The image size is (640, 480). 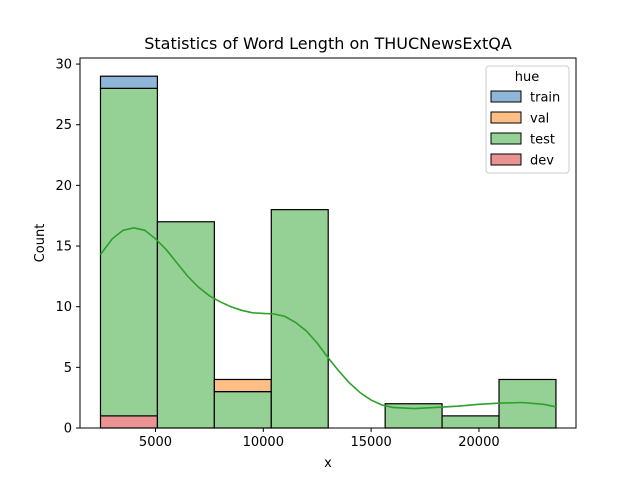 What do you see at coordinates (527, 77) in the screenshot?
I see `legend-title: hue` at bounding box center [527, 77].